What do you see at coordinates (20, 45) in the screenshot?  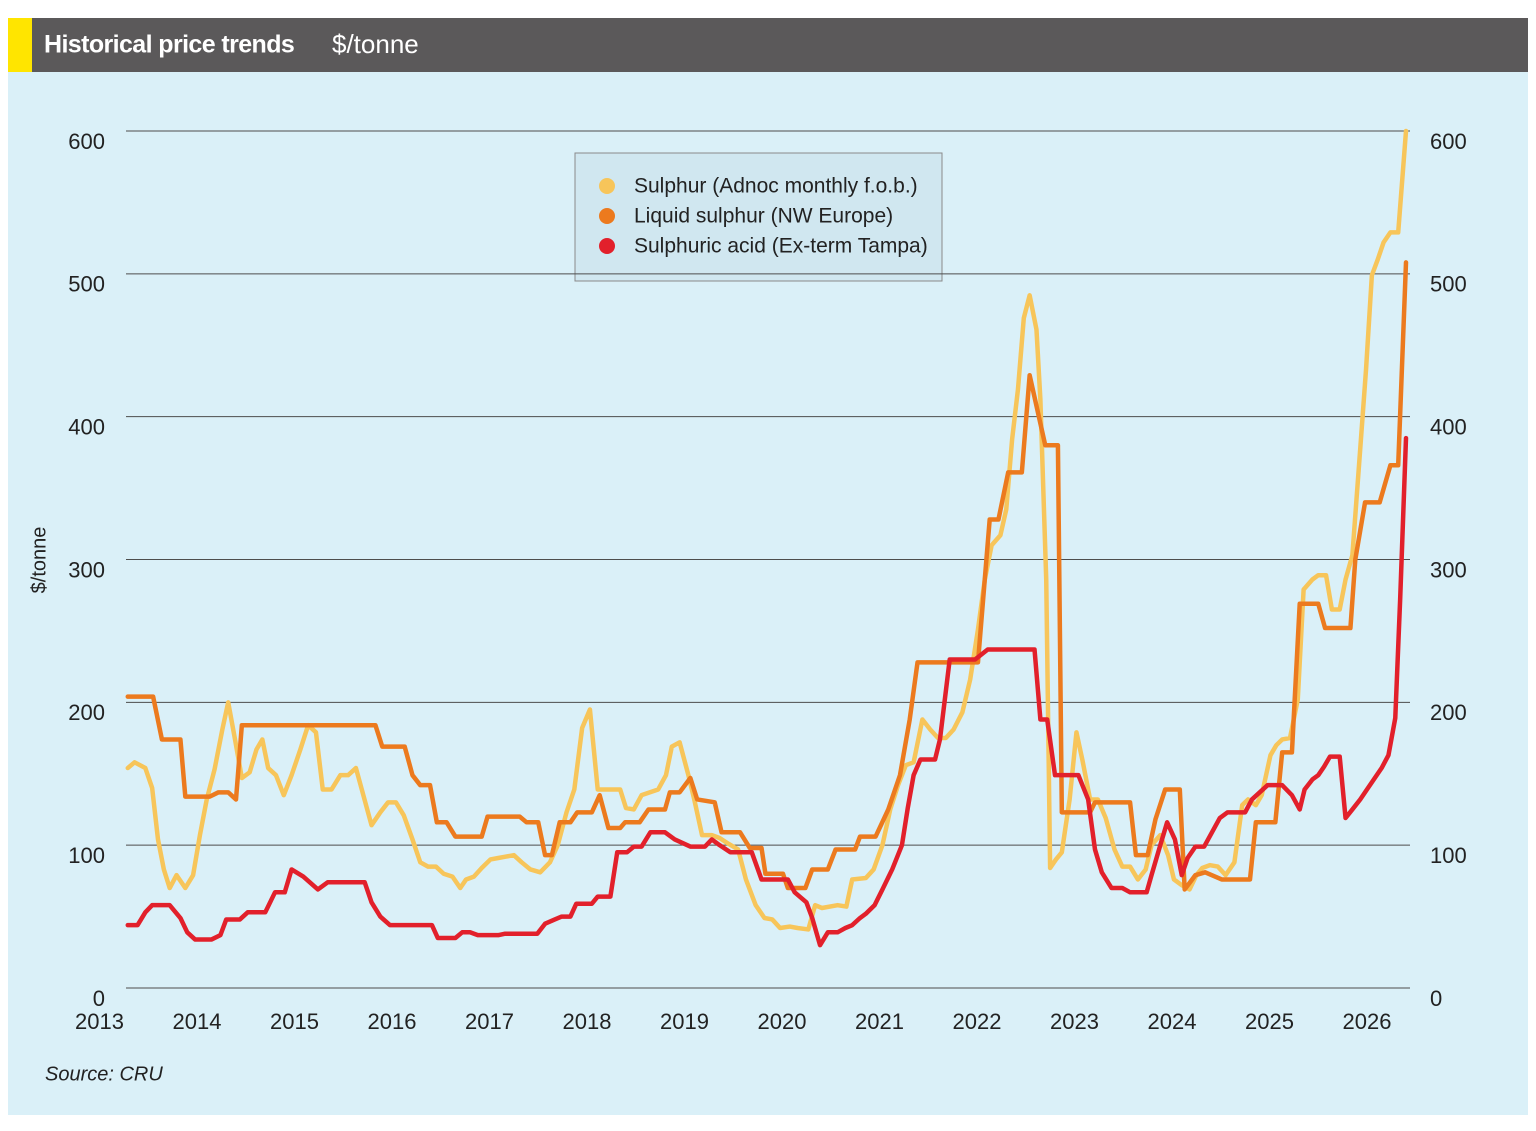 I see `header-accent` at bounding box center [20, 45].